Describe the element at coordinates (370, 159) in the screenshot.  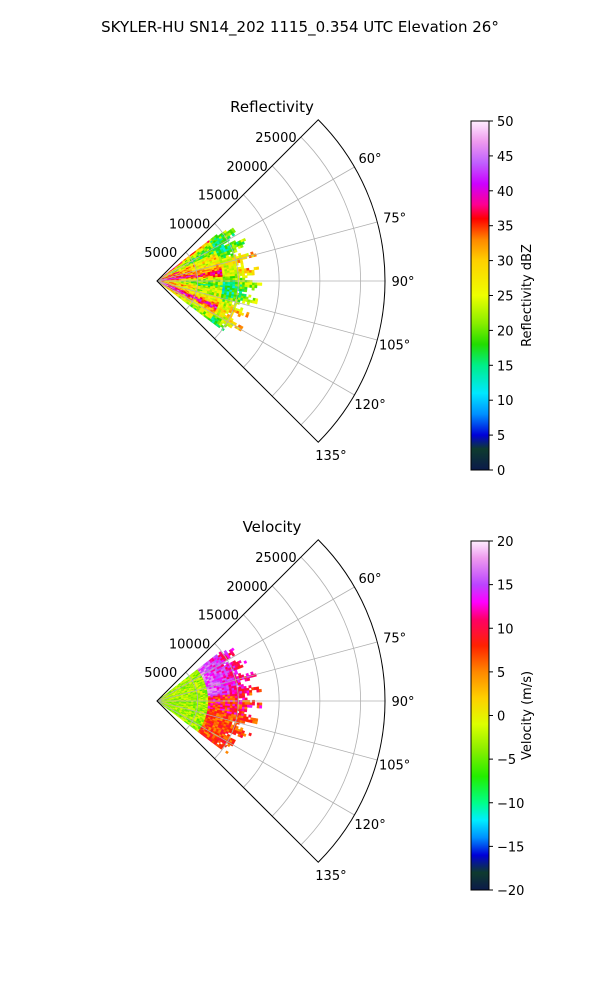
I see `azimuth-tick-label: 60°` at that location.